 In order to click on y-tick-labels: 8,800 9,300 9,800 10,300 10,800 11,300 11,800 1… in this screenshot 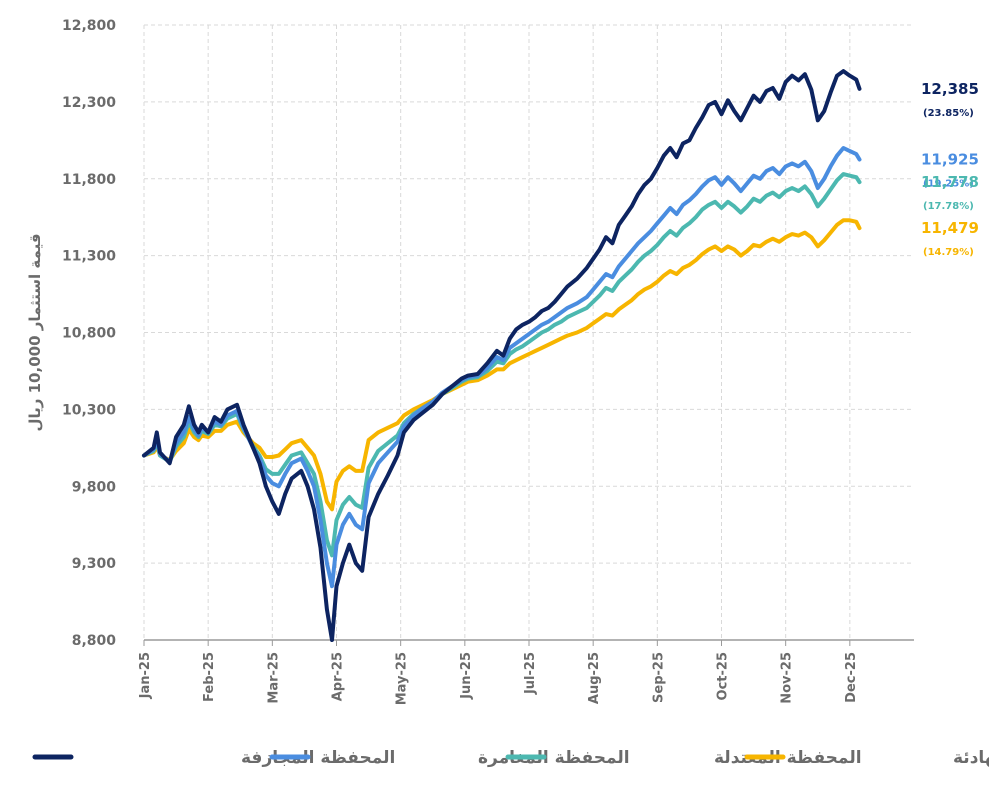, I will do `click(89, 333)`.